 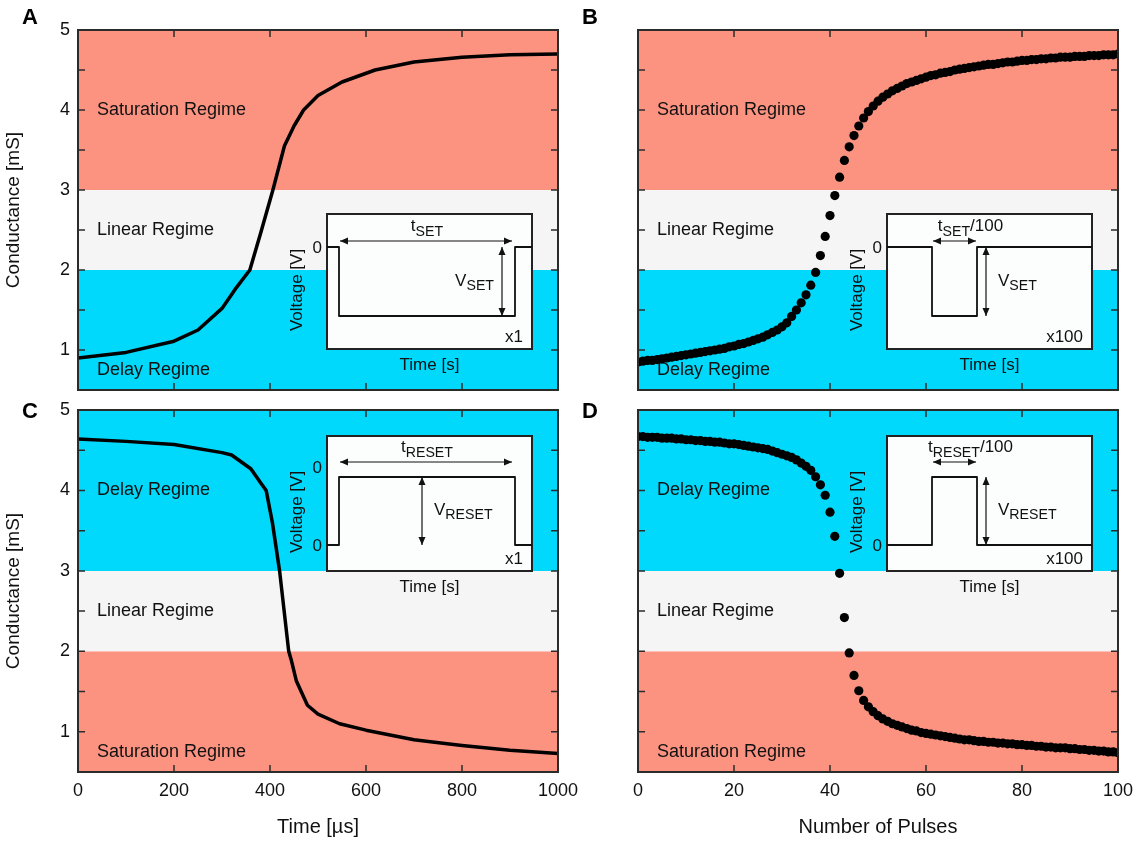 I want to click on annotation: t$_{RESET}$/100, so click(x=970, y=448).